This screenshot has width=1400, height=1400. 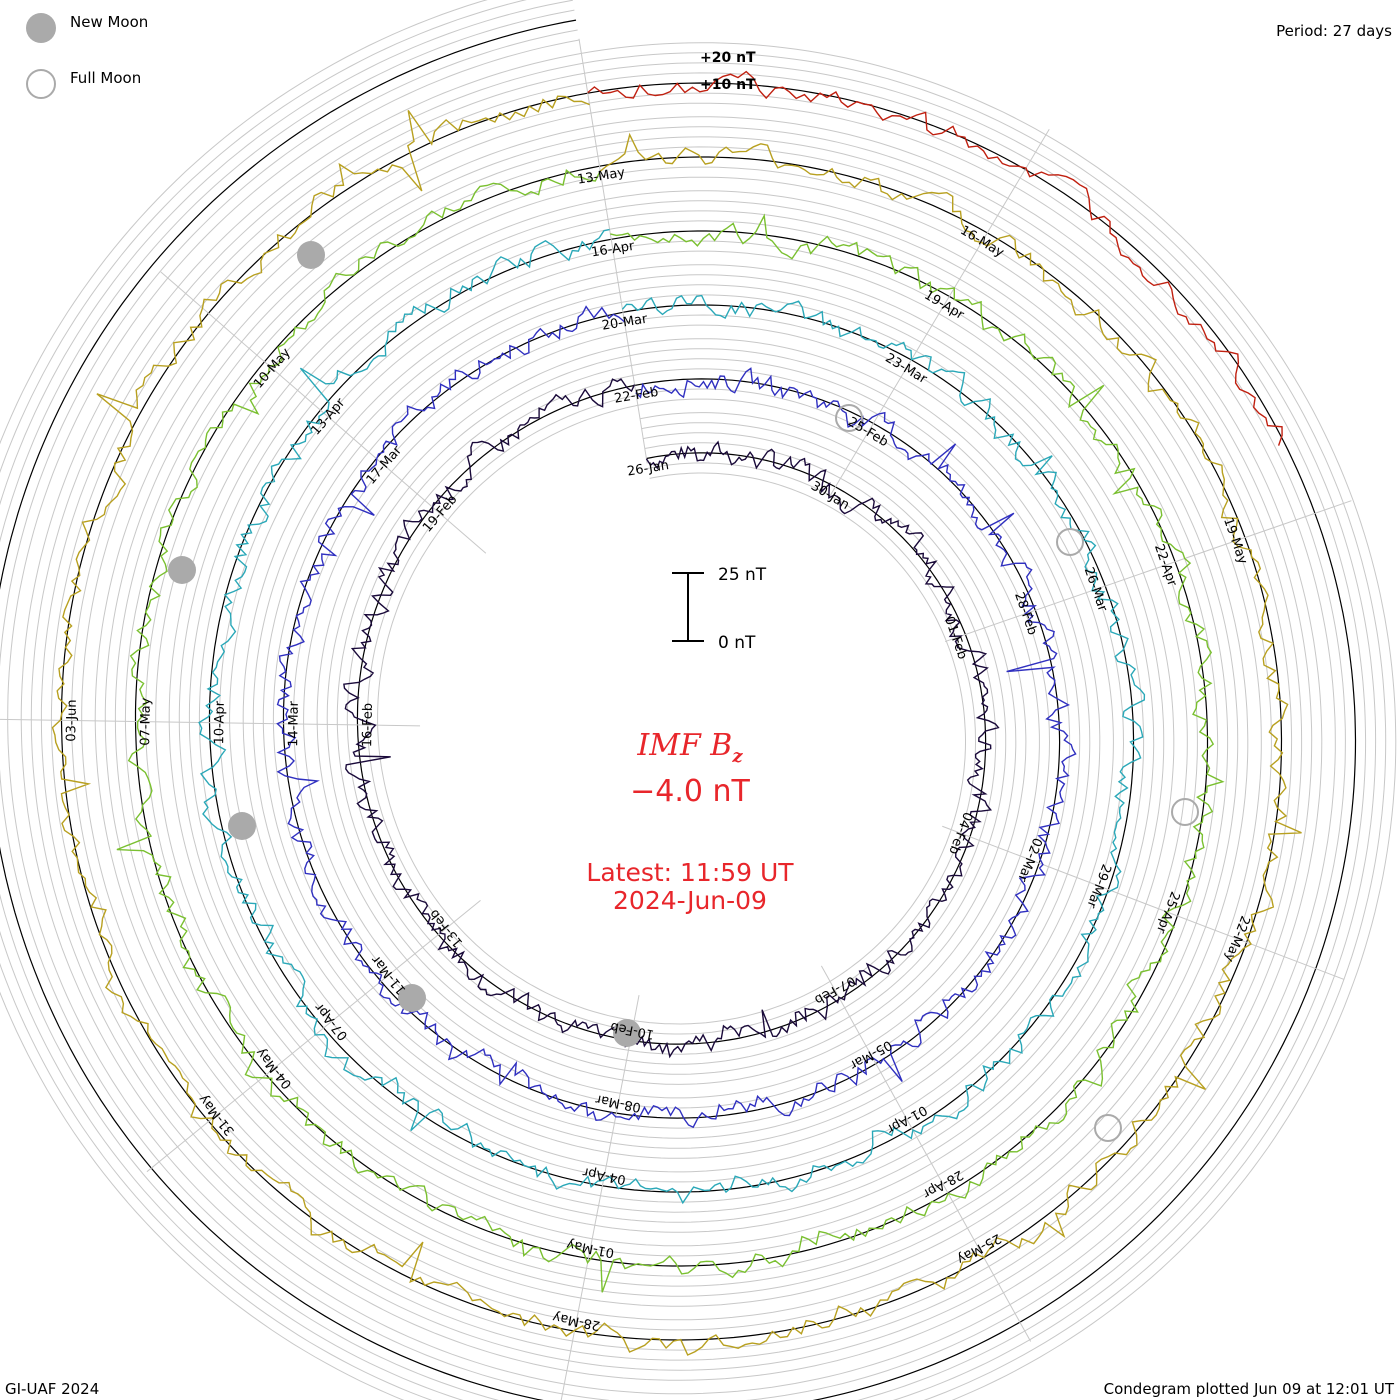 I want to click on chart-title: IMF Bz, so click(x=690, y=747).